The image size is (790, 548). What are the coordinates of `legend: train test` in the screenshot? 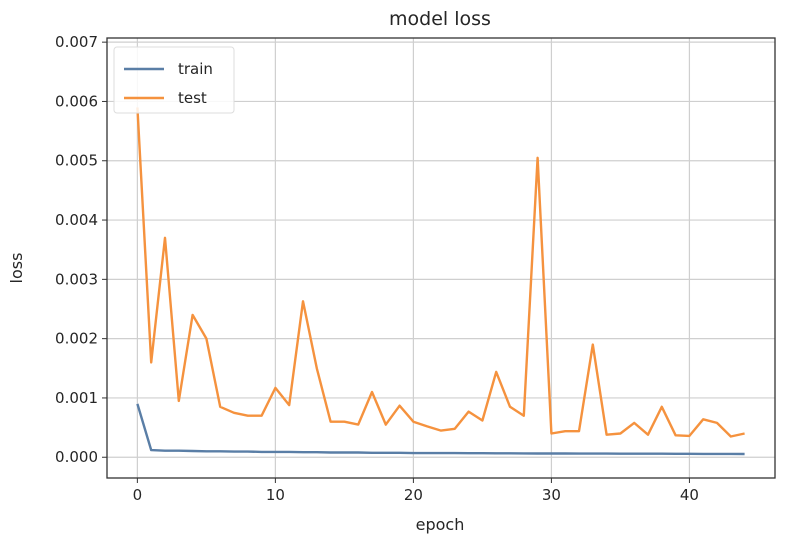 It's located at (174, 80).